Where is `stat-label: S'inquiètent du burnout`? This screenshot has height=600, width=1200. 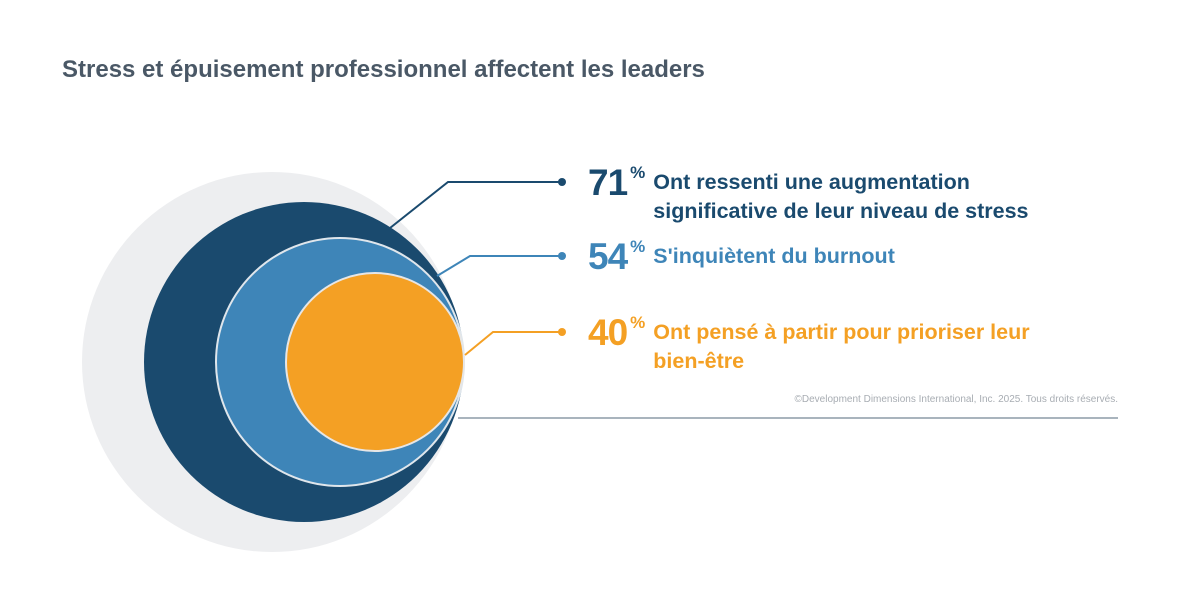 stat-label: S'inquiètent du burnout is located at coordinates (774, 256).